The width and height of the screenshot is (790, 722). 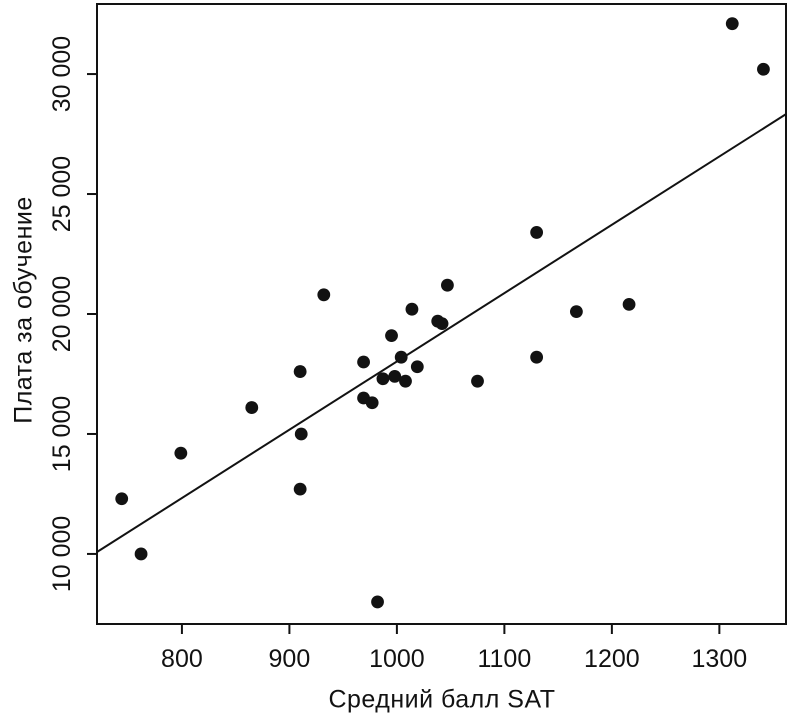 I want to click on y-tick-label: 10 000, so click(x=62, y=554).